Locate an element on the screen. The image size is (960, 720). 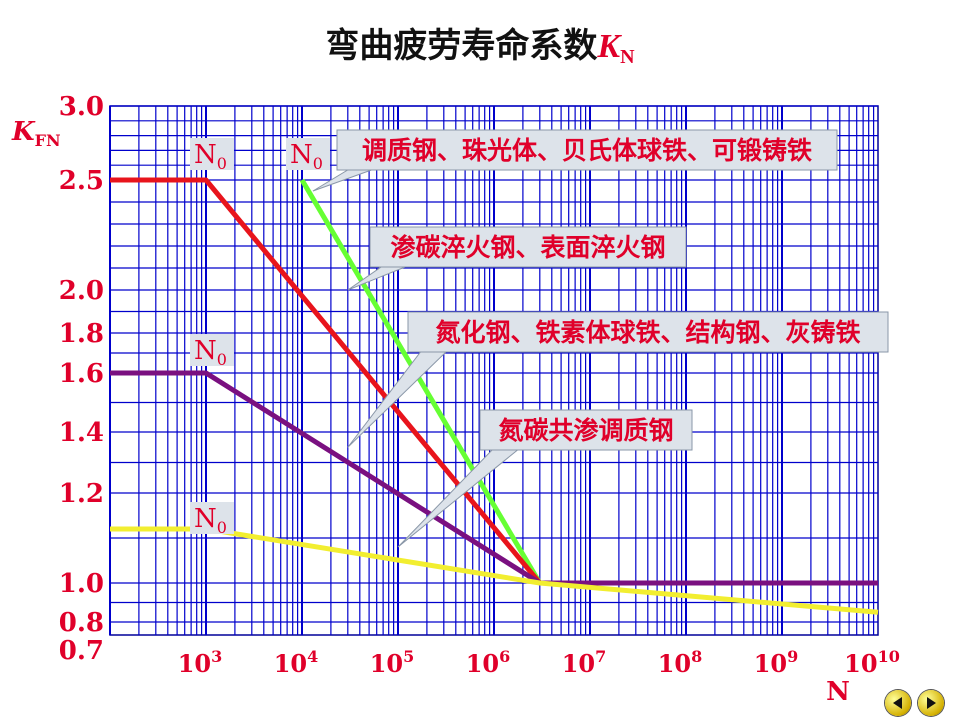
callout-text: 氮化钢、铁素体球铁、结构钢、灰铸铁 is located at coordinates (647, 332).